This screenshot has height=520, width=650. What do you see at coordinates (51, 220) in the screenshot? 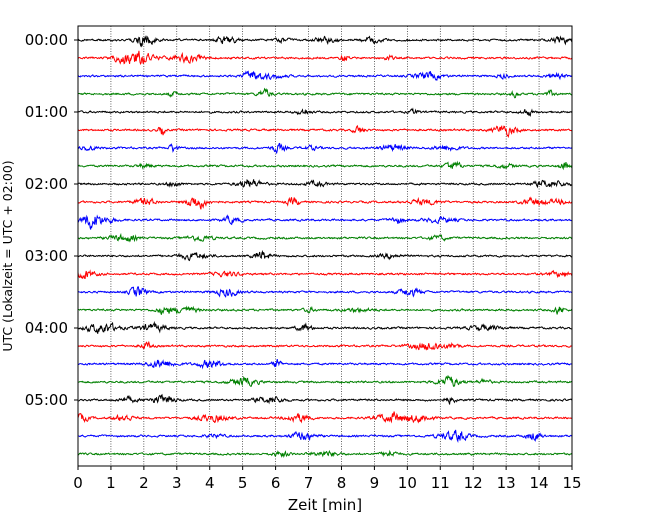
I see `y-axis-ticks: 00:00 01:00 02:00 03:00 04:00 05:00` at bounding box center [51, 220].